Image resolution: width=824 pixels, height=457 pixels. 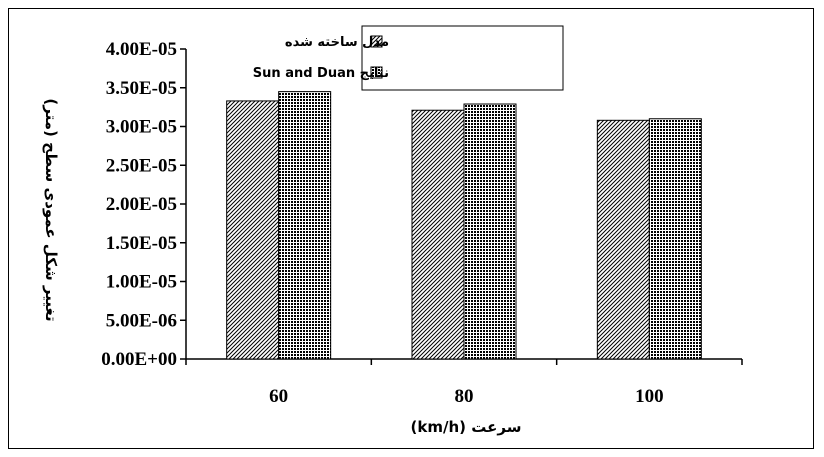 What do you see at coordinates (141, 320) in the screenshot?
I see `y-tick-label: 5.00E-06` at bounding box center [141, 320].